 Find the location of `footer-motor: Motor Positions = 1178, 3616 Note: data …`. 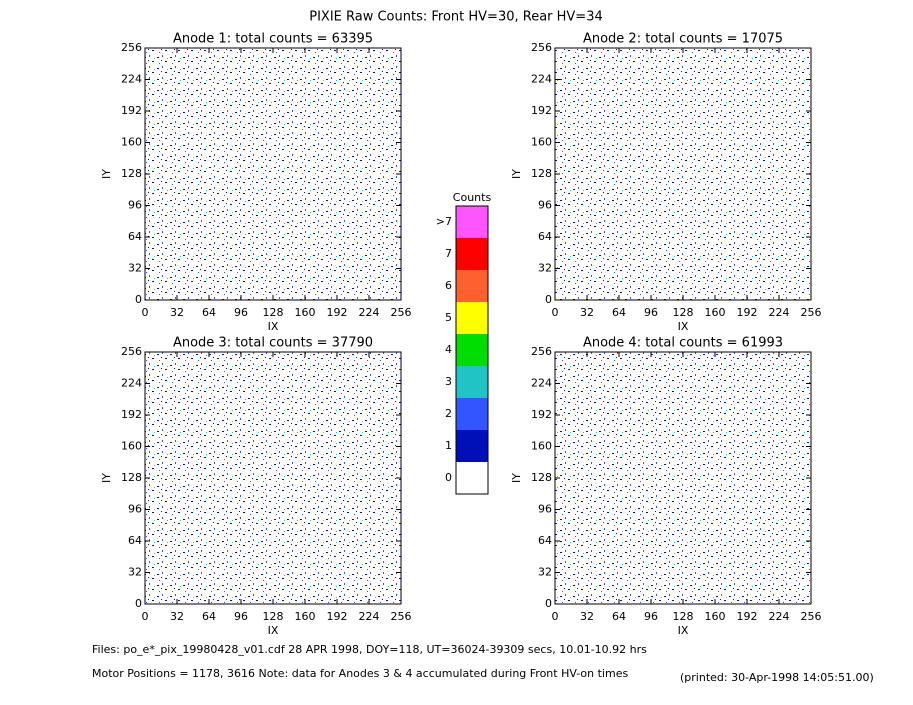

footer-motor: Motor Positions = 1178, 3616 Note: data … is located at coordinates (360, 673).